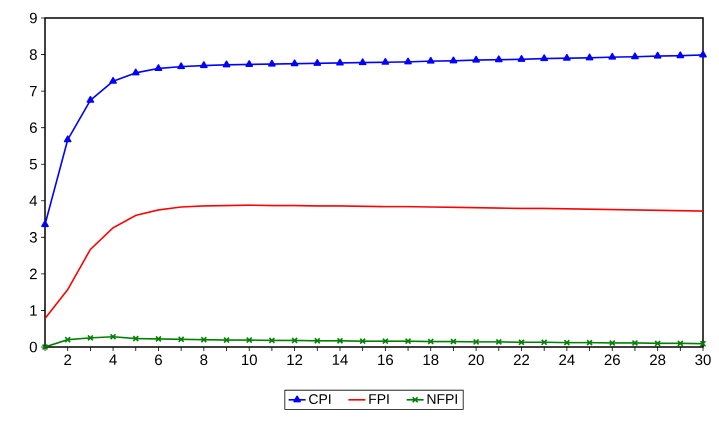 Image resolution: width=719 pixels, height=430 pixels. I want to click on y-tick-label: 3, so click(33, 237).